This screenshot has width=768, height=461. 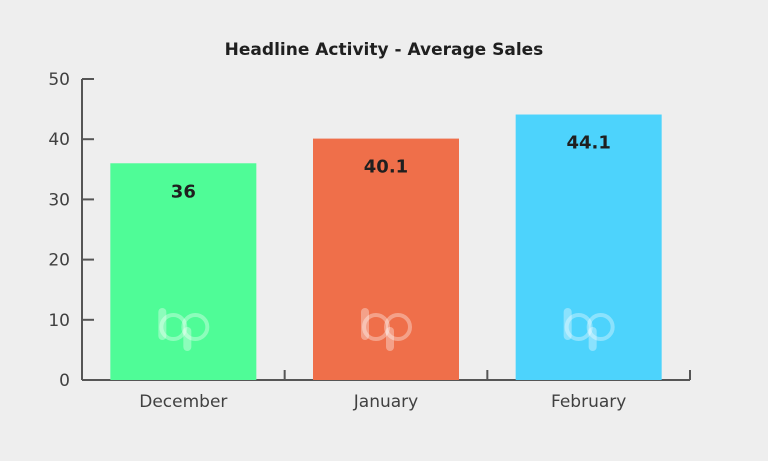 I want to click on y-tick-label: 50, so click(x=59, y=80).